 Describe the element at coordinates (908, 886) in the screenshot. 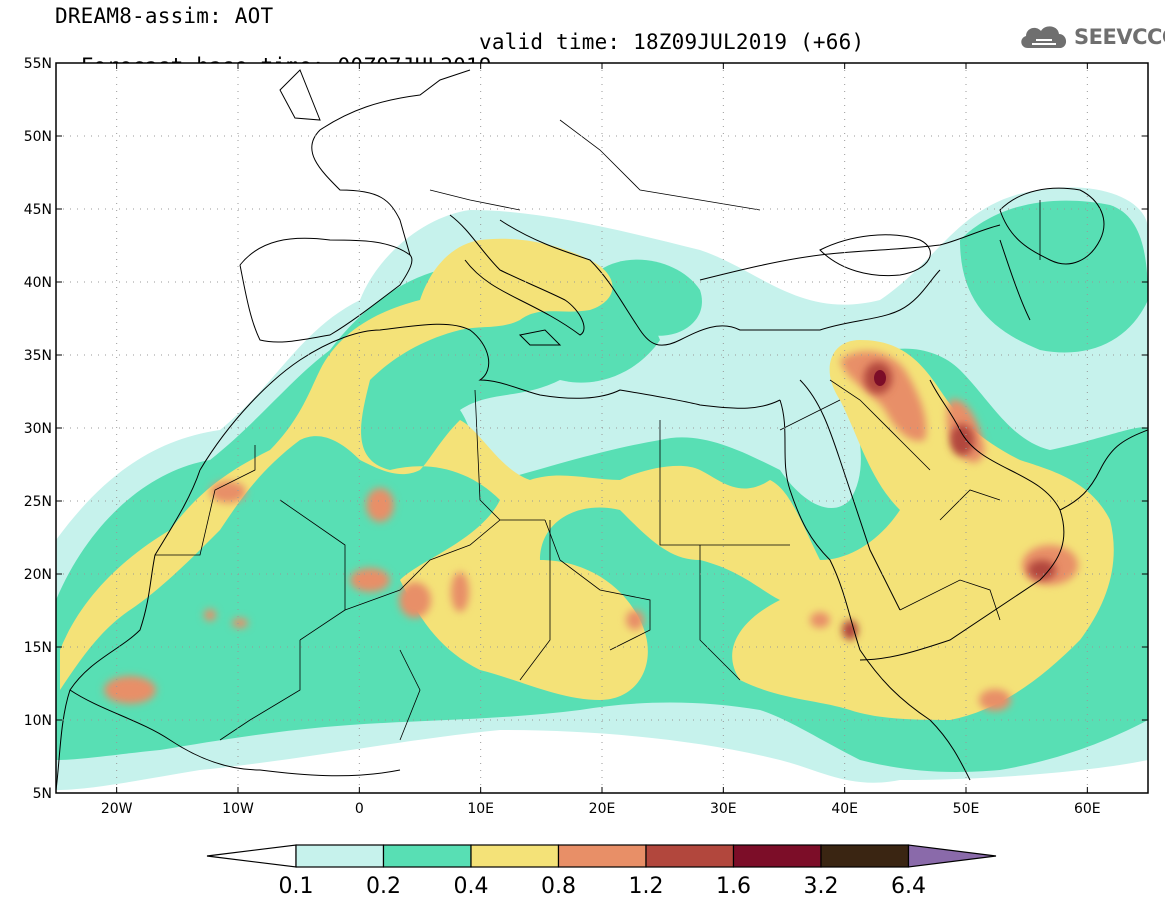

I see `colorbar-label: 6.4` at that location.